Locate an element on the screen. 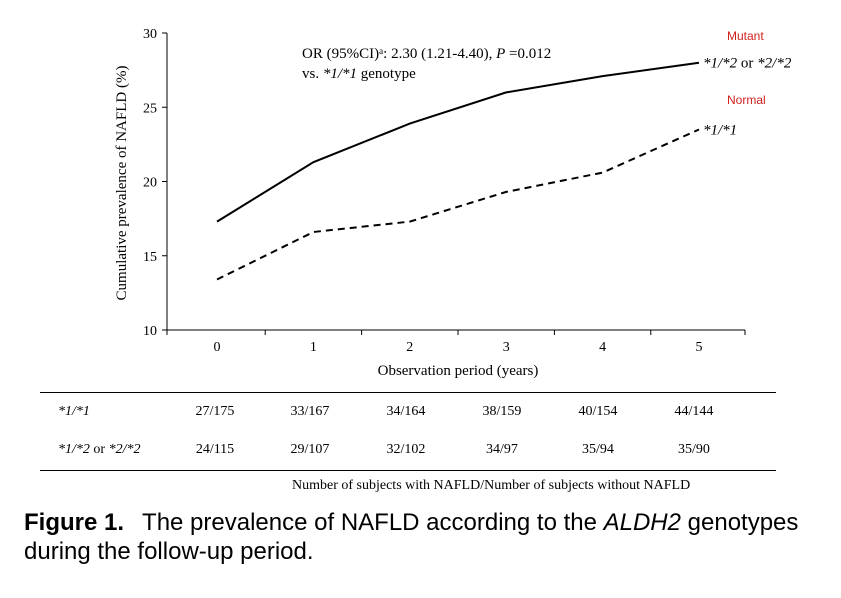  table-cell: 34/164 is located at coordinates (406, 411).